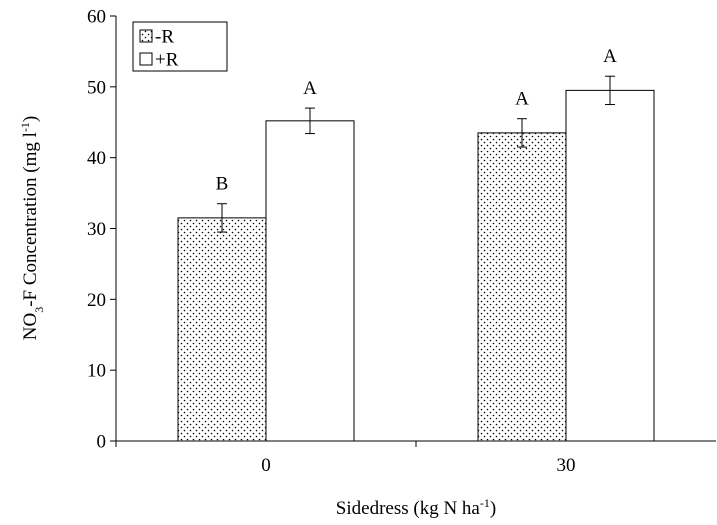 The image size is (717, 525). Describe the element at coordinates (96, 371) in the screenshot. I see `y-tick-label: 10` at that location.